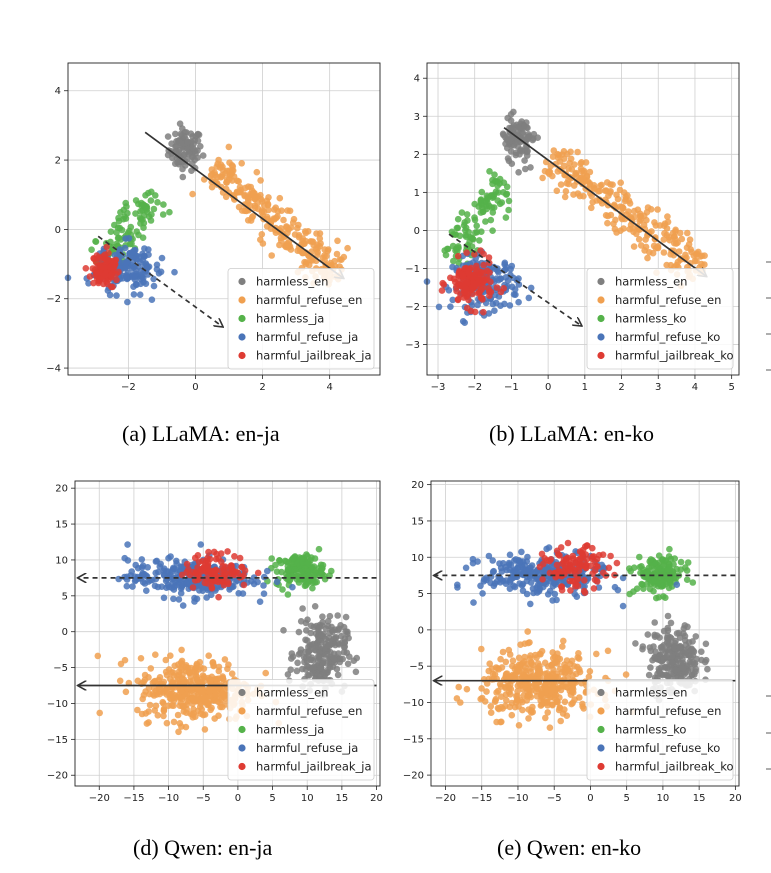 This screenshot has width=771, height=873. Describe the element at coordinates (58, 230) in the screenshot. I see `y-tick-label: 0` at that location.